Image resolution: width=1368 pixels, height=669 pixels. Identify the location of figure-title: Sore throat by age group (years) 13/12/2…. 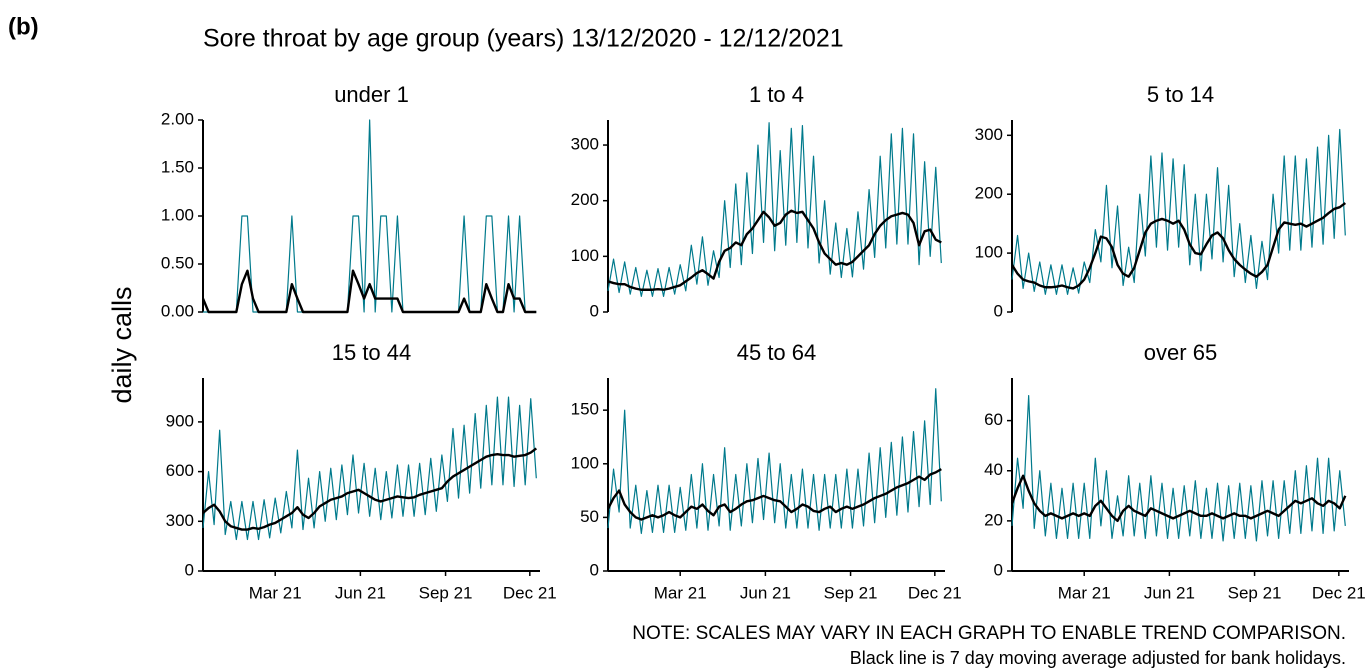
(523, 39).